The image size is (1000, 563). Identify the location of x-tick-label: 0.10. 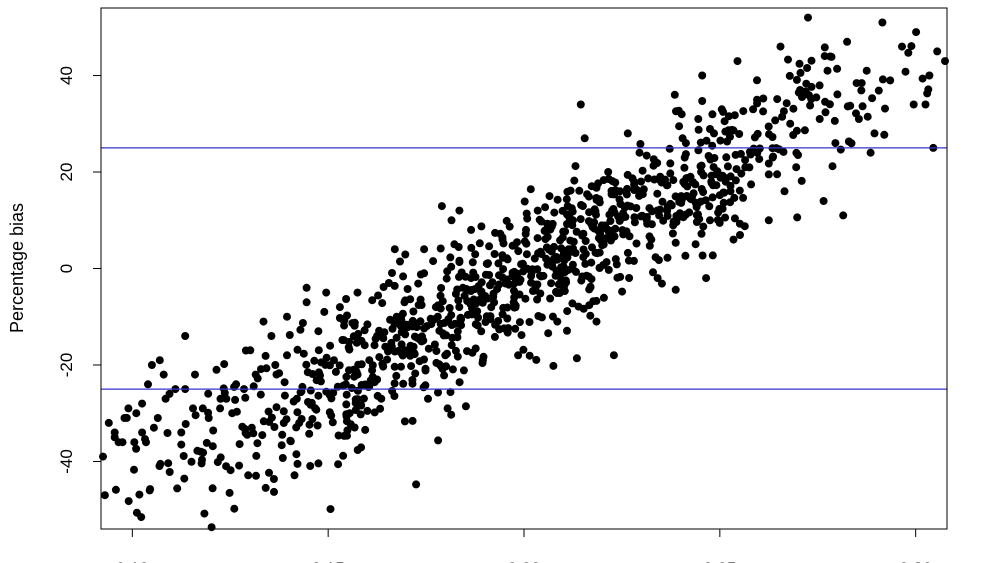
(132, 561).